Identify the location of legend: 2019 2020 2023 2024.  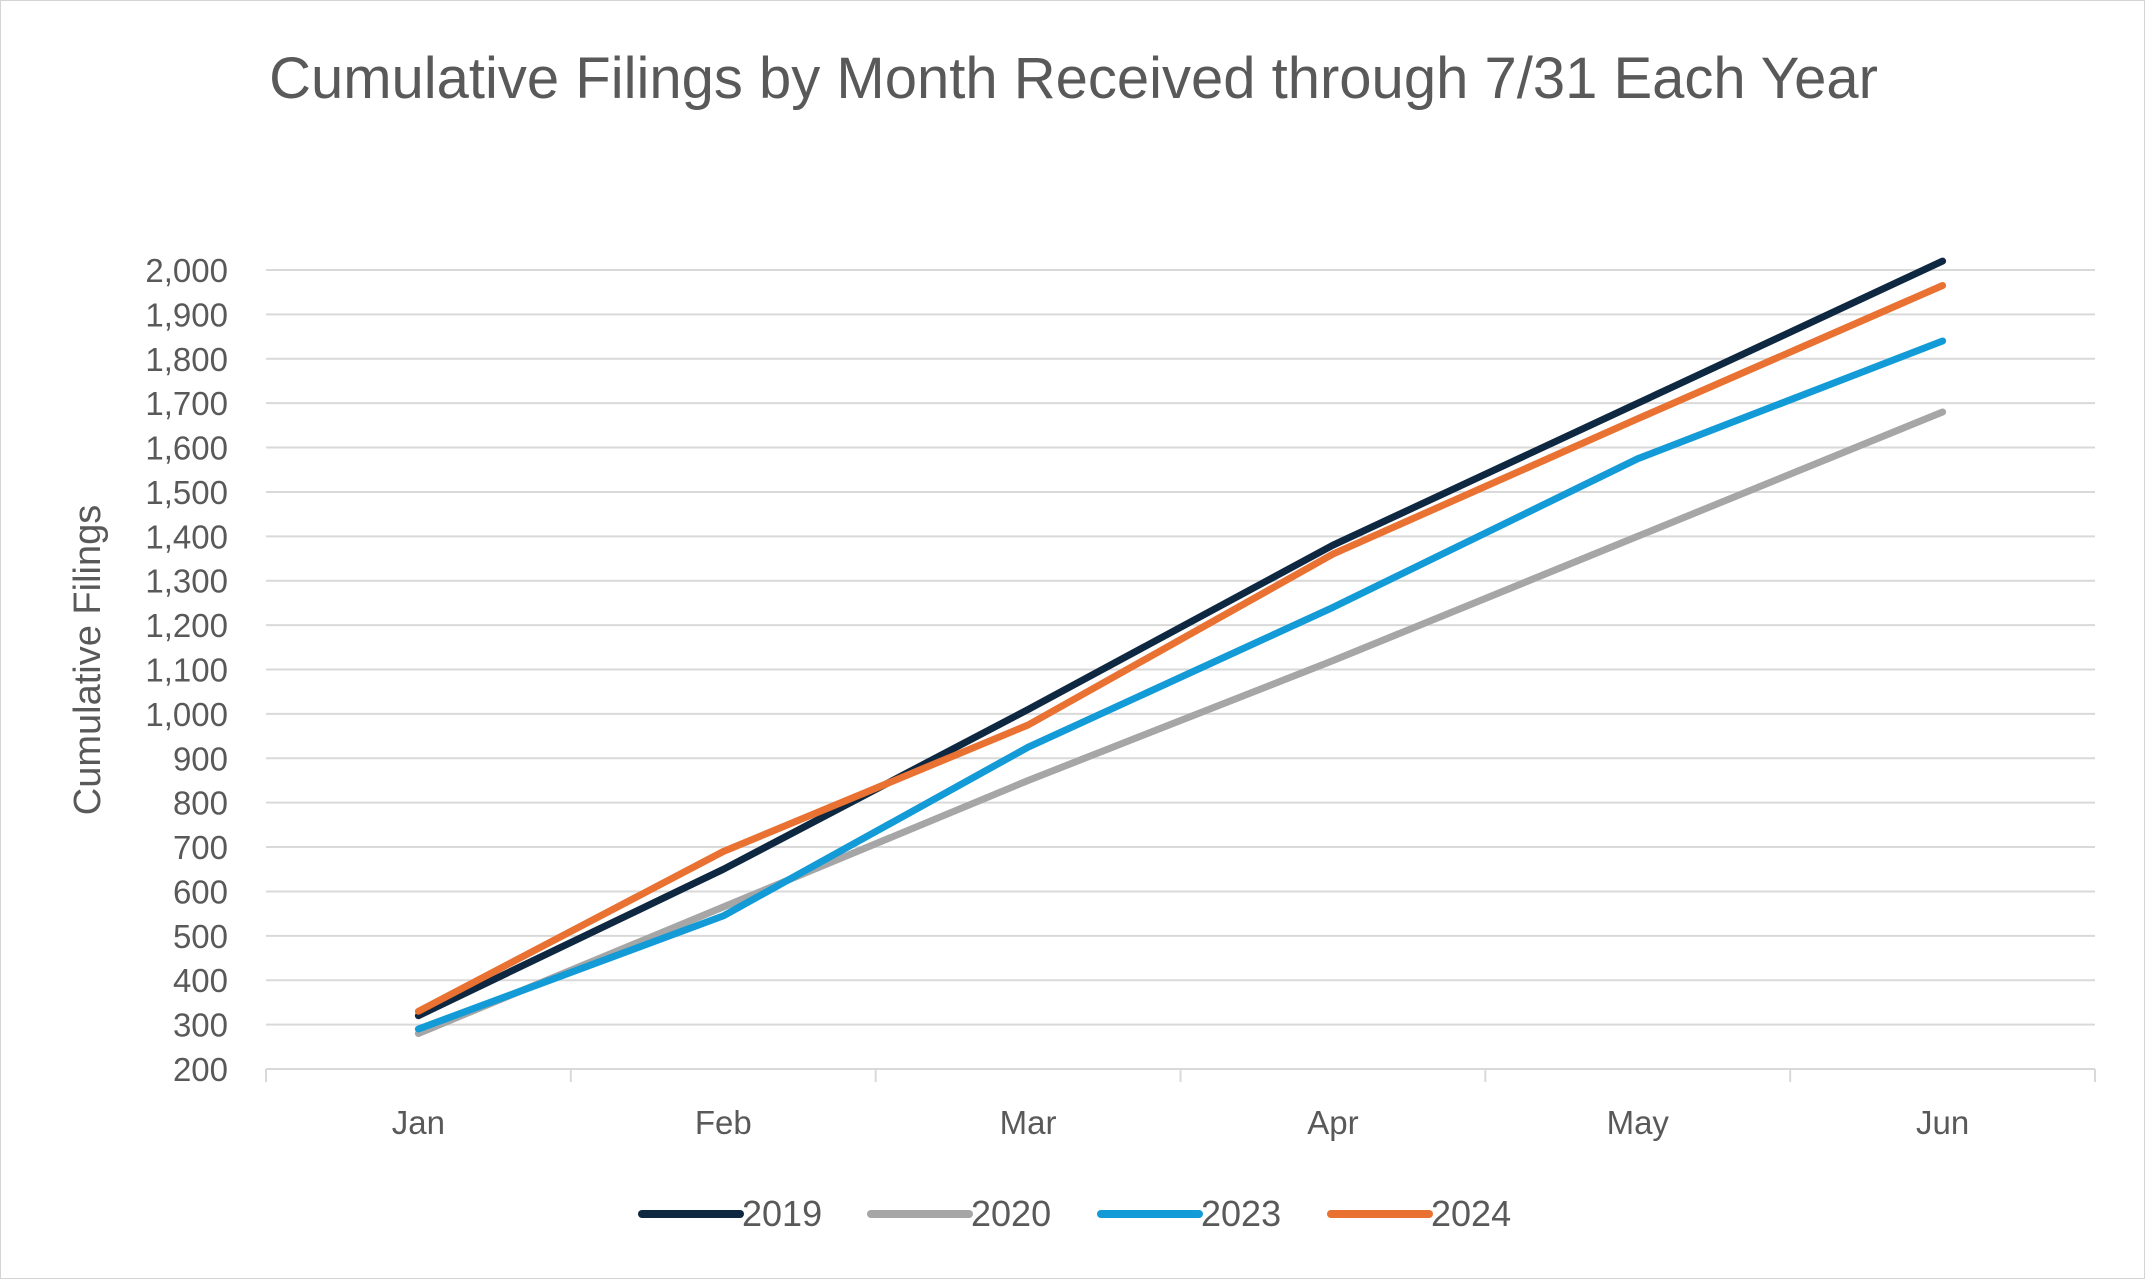
(1074, 1213).